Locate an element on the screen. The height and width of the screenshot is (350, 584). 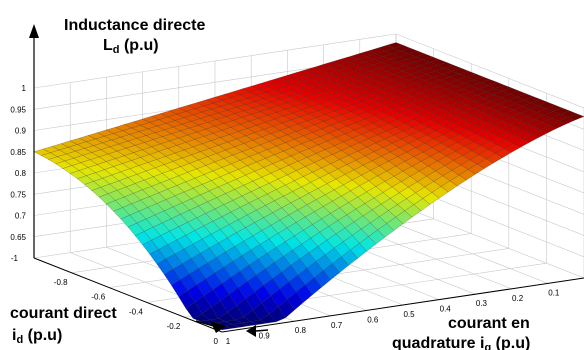
id-tick-label: -0.2 is located at coordinates (174, 326).